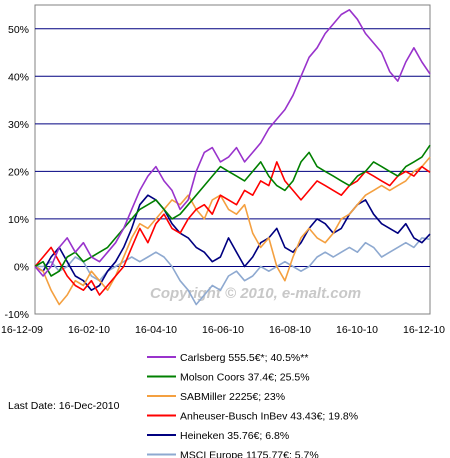 This screenshot has height=458, width=450. Describe the element at coordinates (89, 330) in the screenshot. I see `x-tick-label: 16-02-10` at that location.